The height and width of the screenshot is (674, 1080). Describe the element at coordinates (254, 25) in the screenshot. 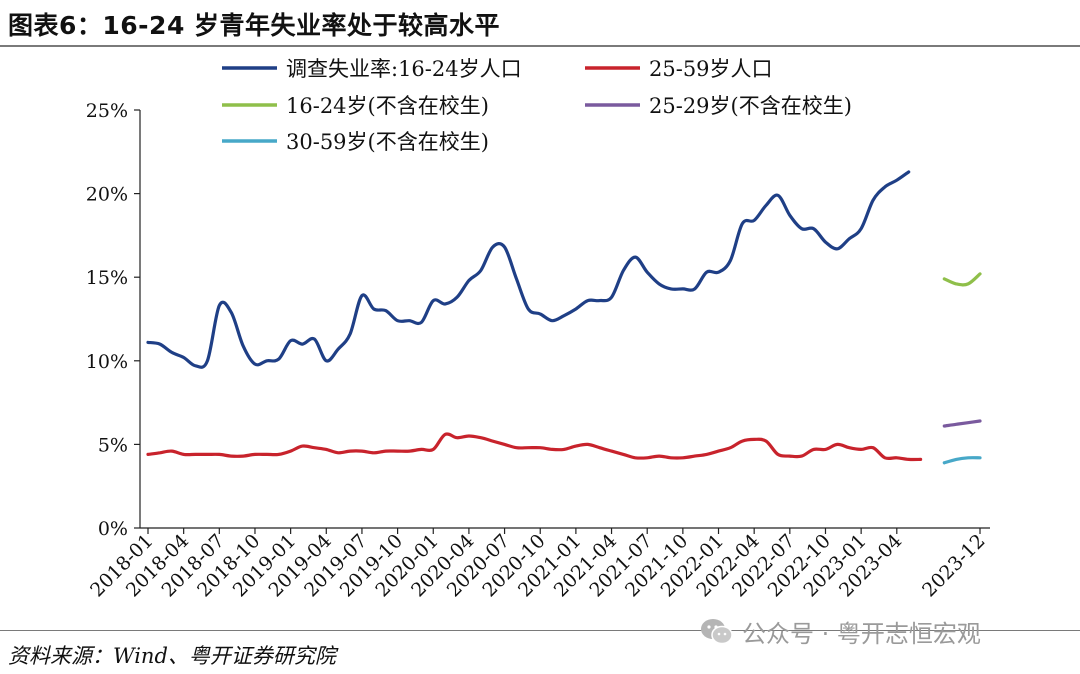

I see `page-title: 图表6：16-24 岁青年失业率处于较高水平` at that location.